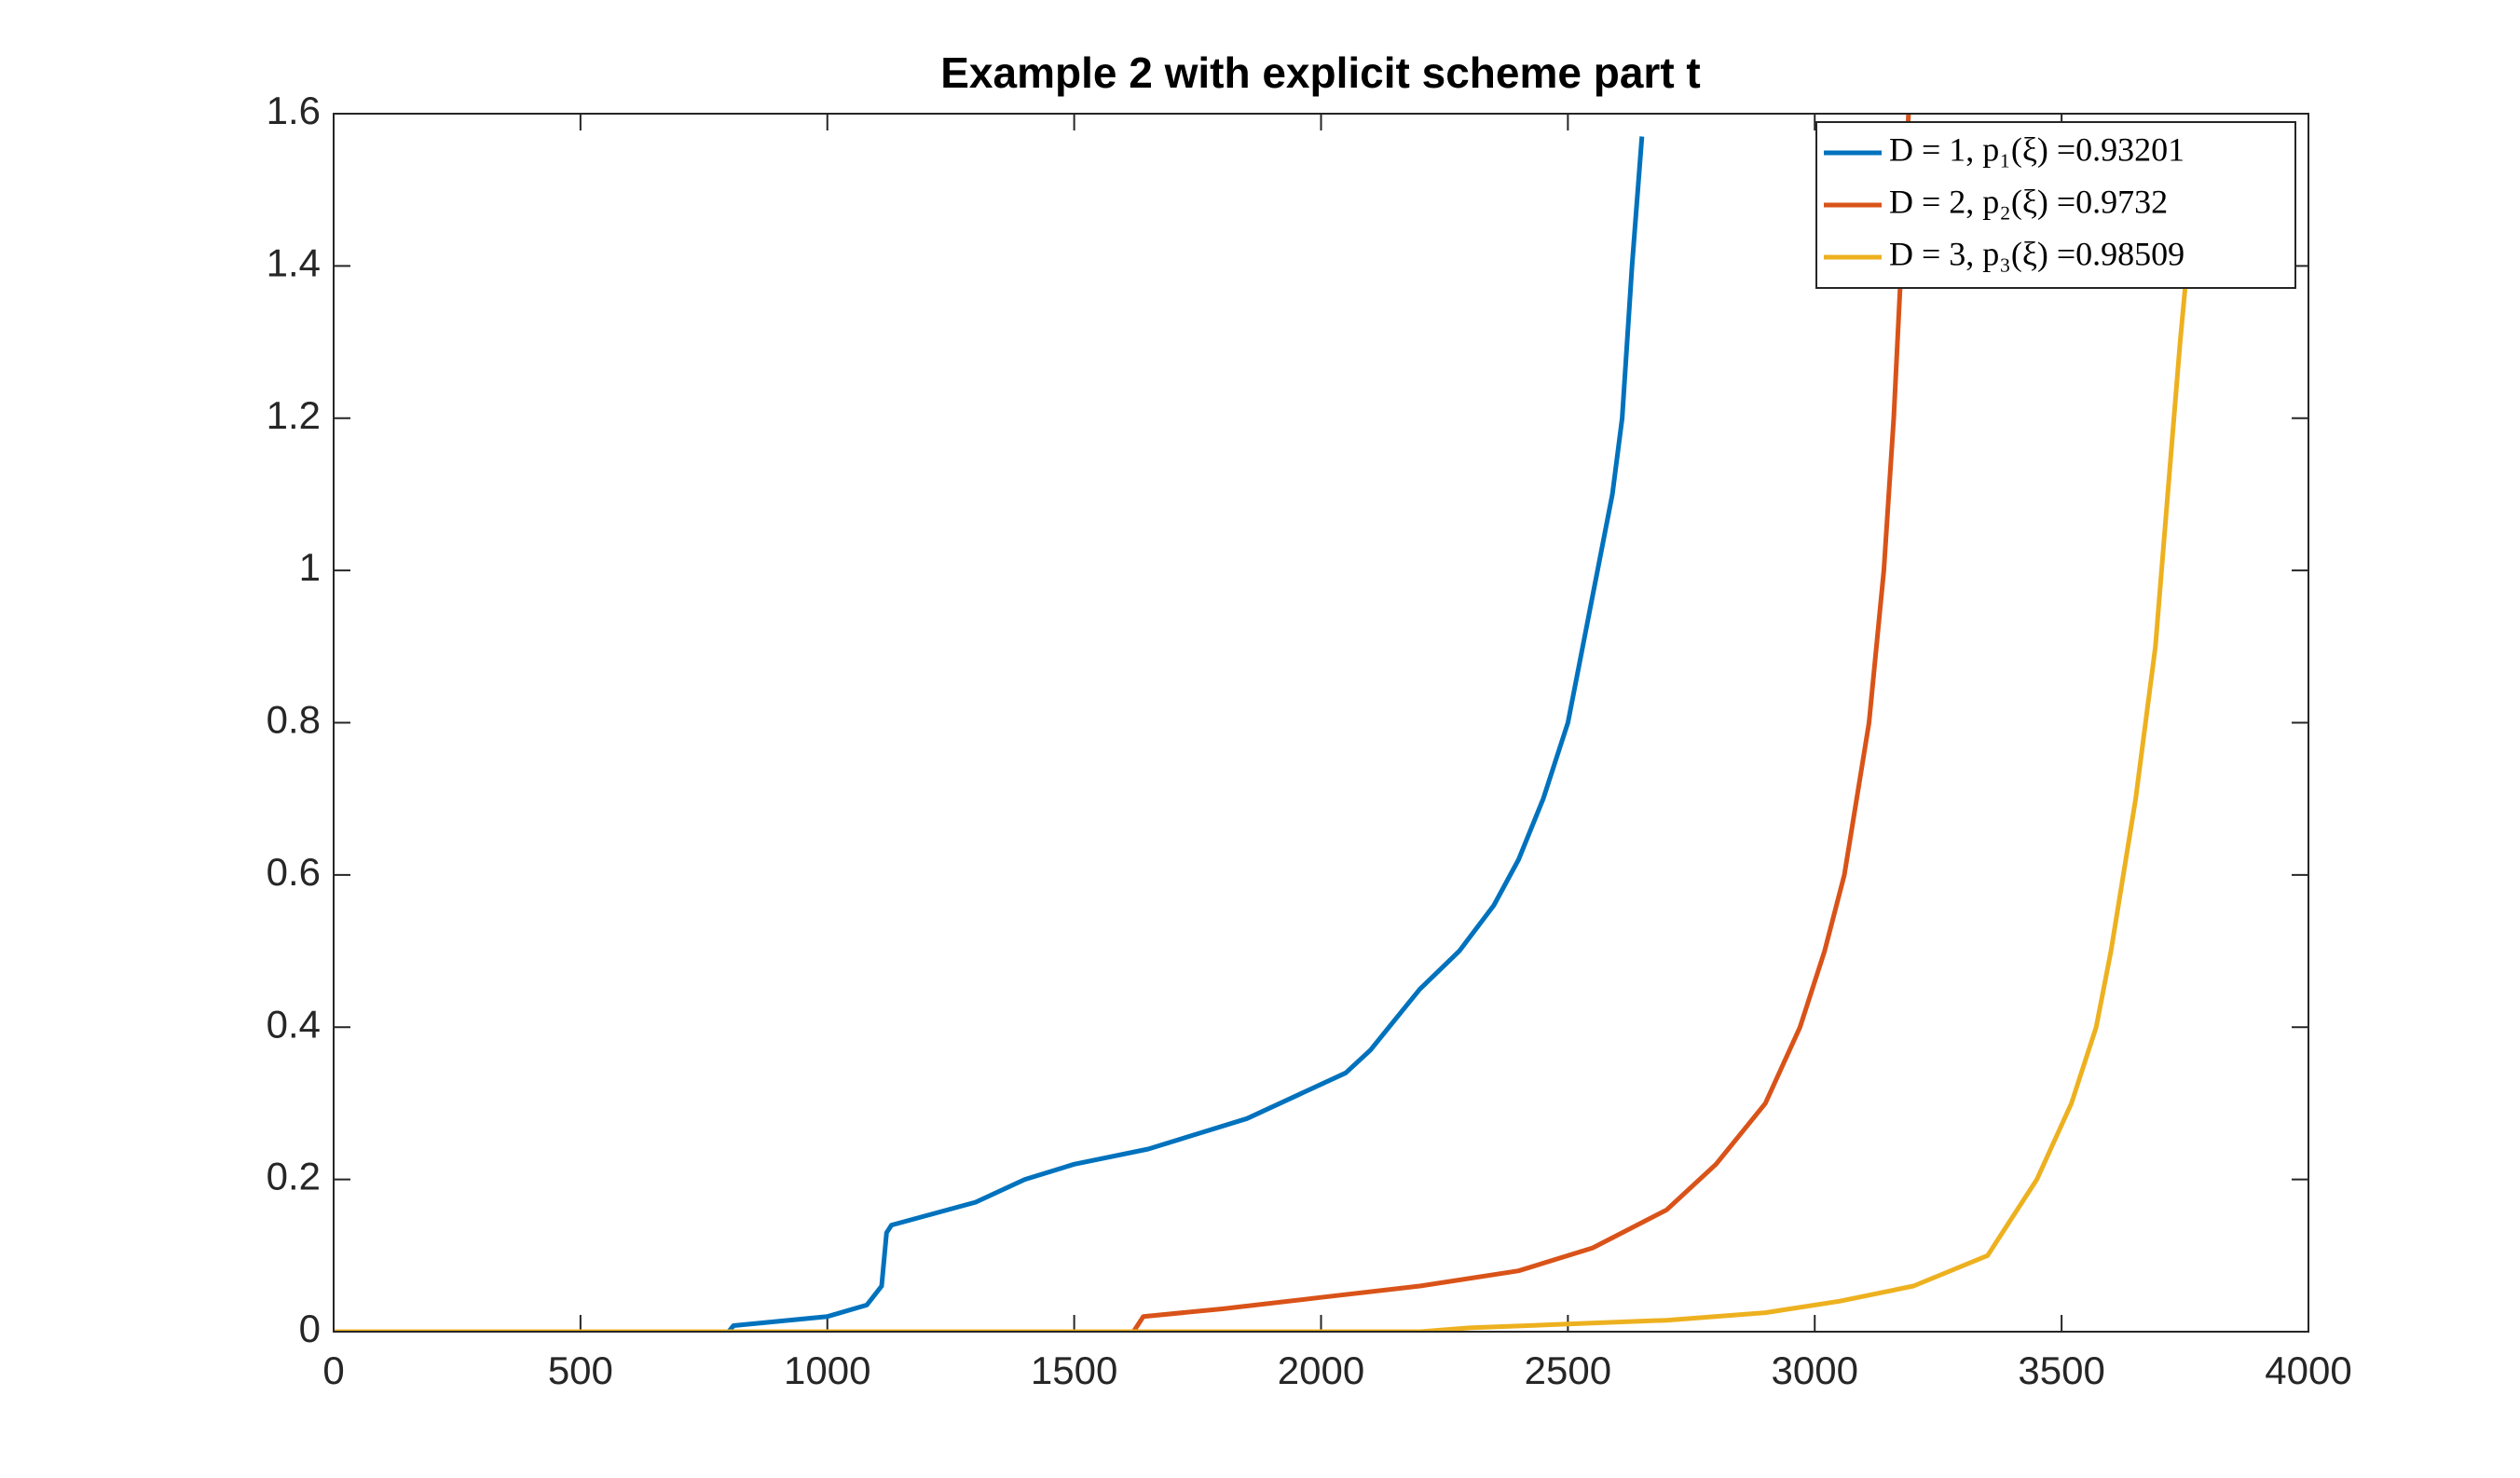  What do you see at coordinates (1321, 1370) in the screenshot?
I see `x-tick-label: 2000` at bounding box center [1321, 1370].